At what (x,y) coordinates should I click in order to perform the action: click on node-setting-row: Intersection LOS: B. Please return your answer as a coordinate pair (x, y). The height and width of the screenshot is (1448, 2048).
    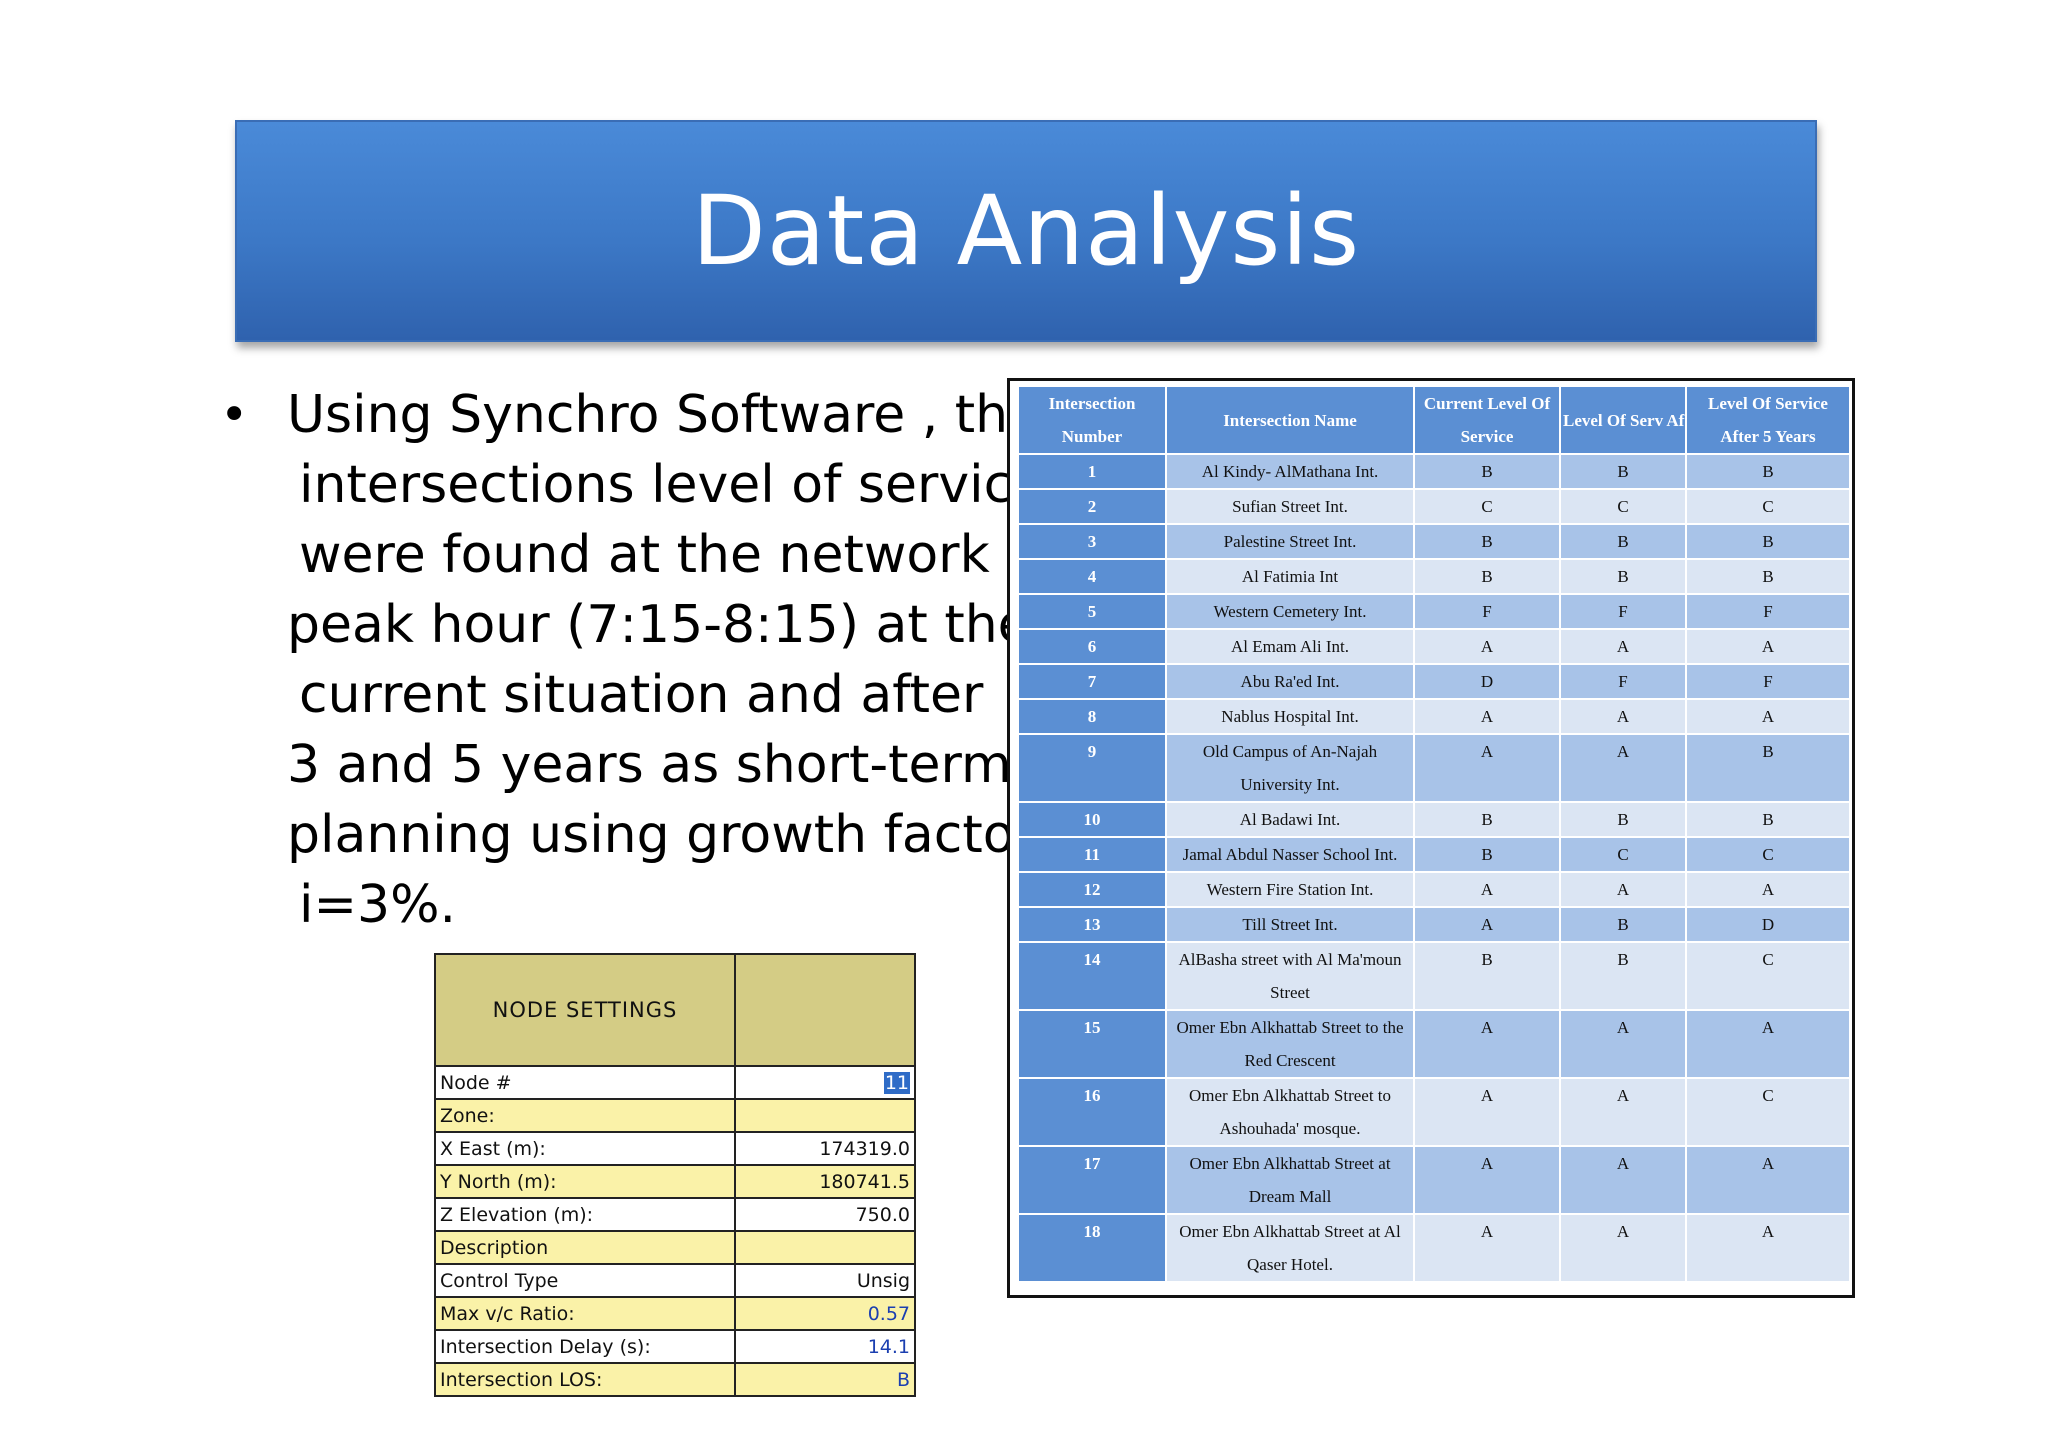
    Looking at the image, I should click on (675, 1379).